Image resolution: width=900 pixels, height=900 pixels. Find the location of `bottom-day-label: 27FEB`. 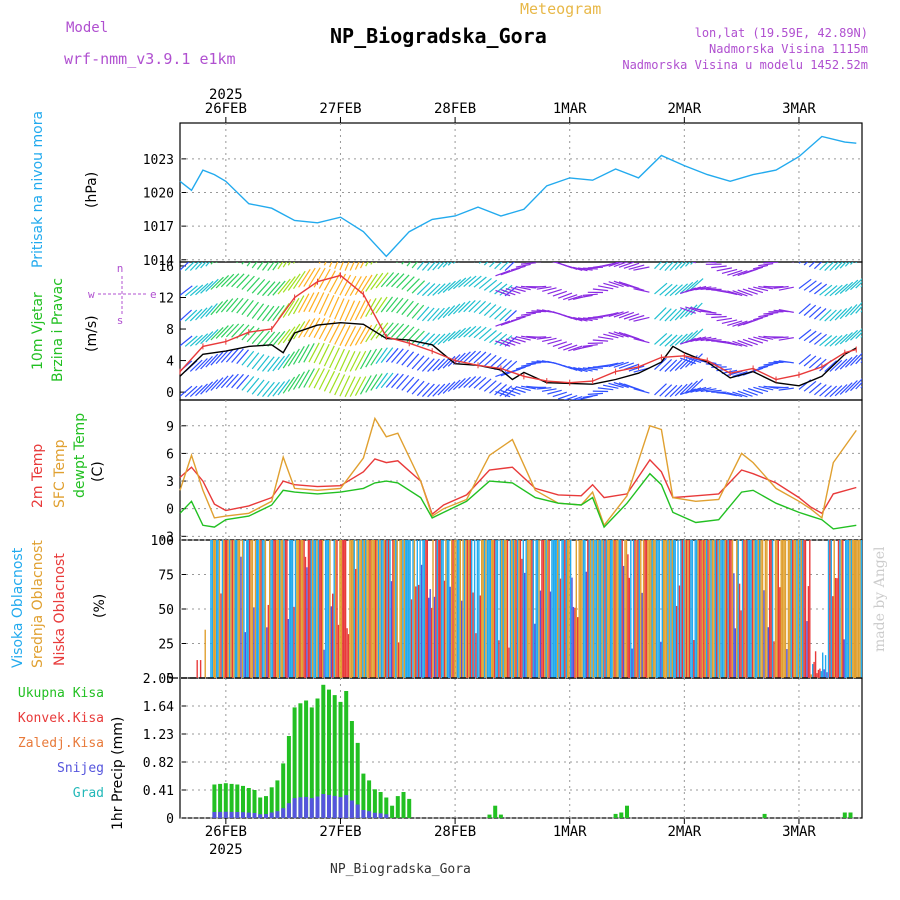

bottom-day-label: 27FEB is located at coordinates (340, 832).